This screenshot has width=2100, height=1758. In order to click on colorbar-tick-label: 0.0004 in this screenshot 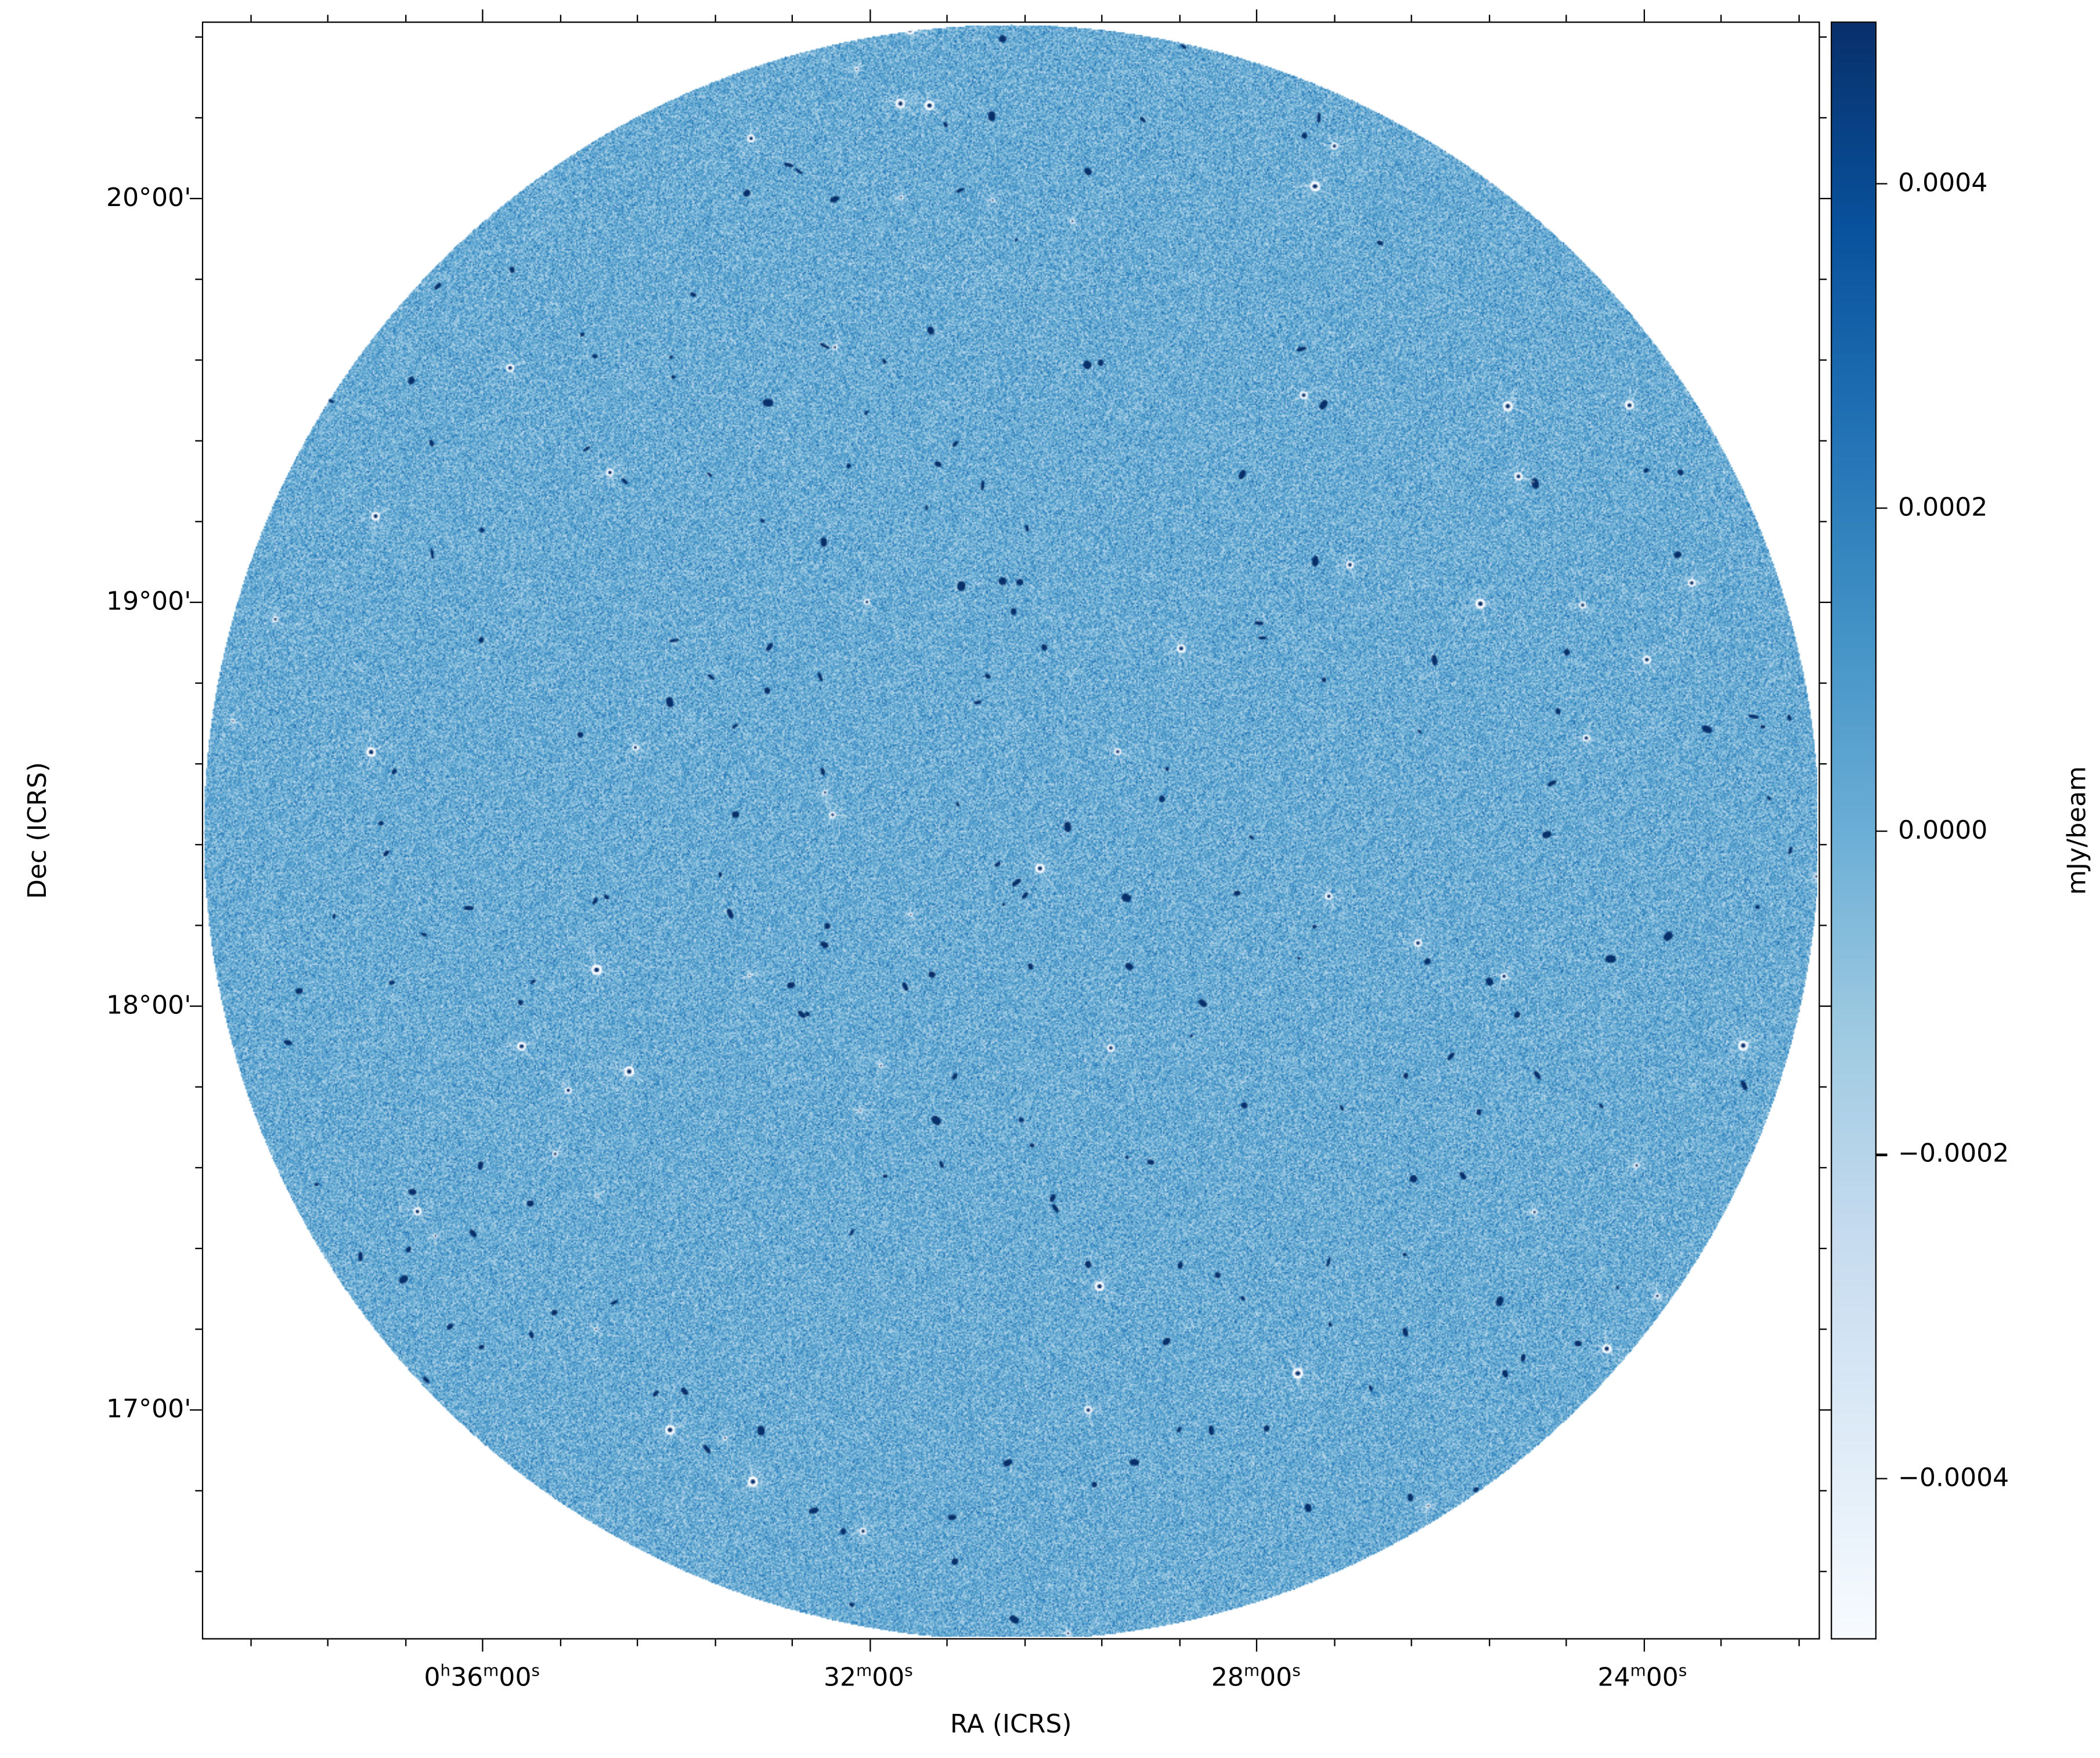, I will do `click(1943, 183)`.